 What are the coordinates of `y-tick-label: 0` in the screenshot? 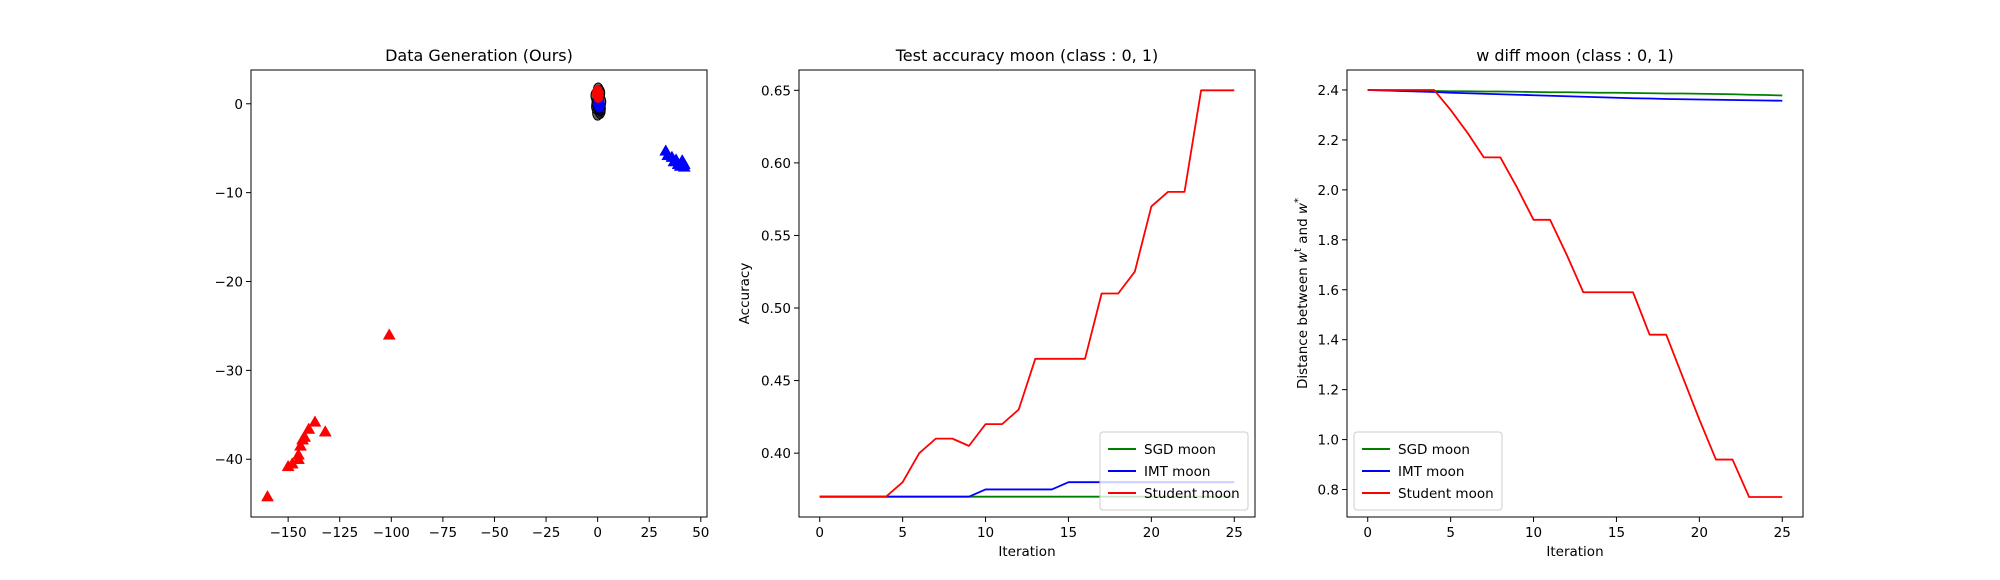 It's located at (238, 105).